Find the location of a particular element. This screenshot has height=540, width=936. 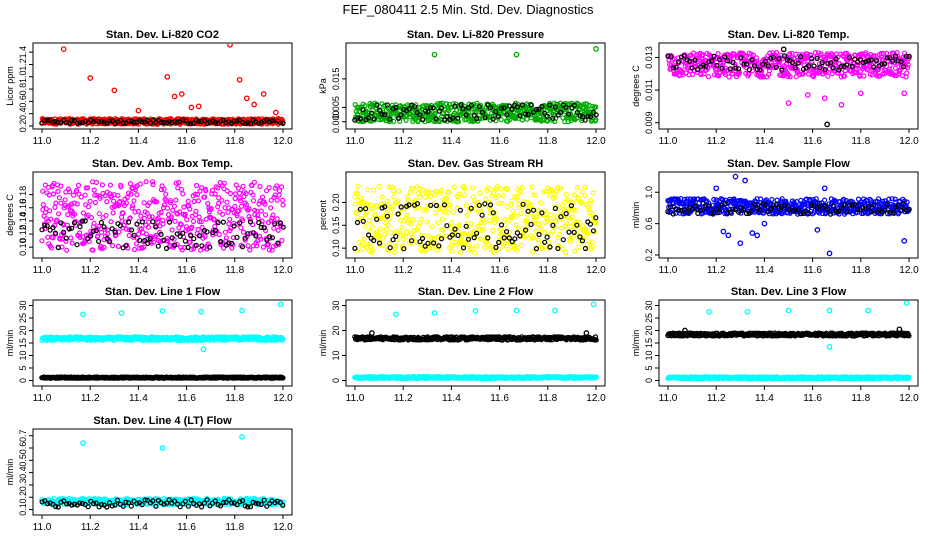

y-axis-label: ml/min is located at coordinates (10, 343).